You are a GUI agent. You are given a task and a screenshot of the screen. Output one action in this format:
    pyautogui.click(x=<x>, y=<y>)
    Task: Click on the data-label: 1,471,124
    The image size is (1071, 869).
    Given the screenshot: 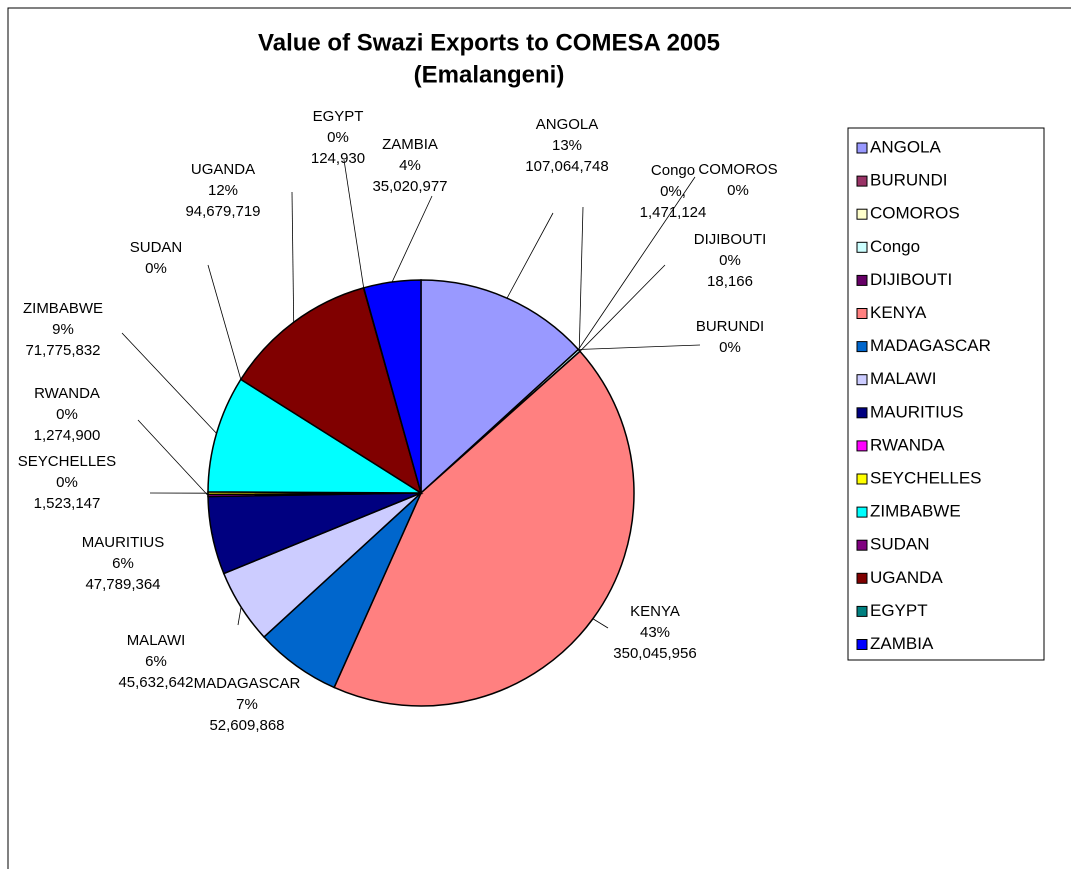 What is the action you would take?
    pyautogui.click(x=673, y=212)
    